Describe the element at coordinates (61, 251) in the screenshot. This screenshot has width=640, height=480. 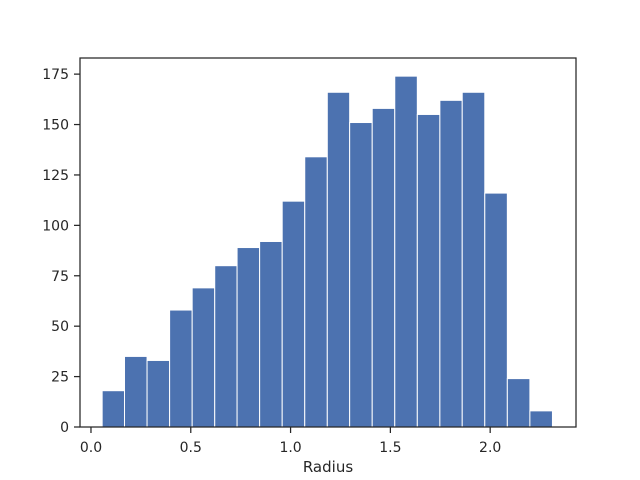
I see `y-axis-ticks: 0 25 50 75 100 125 150 175` at that location.